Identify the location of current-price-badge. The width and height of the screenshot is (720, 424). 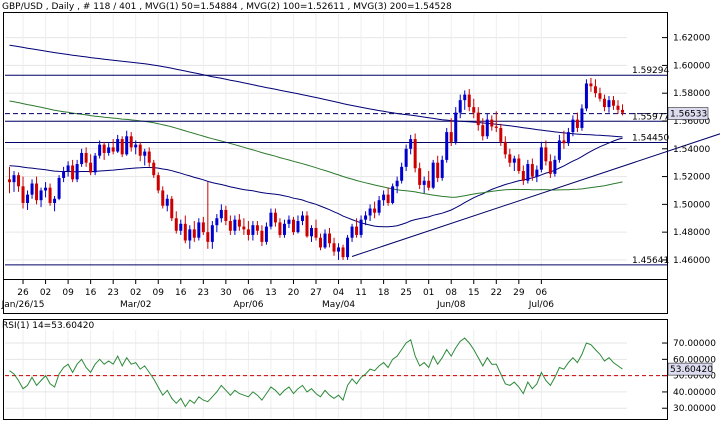
(688, 113).